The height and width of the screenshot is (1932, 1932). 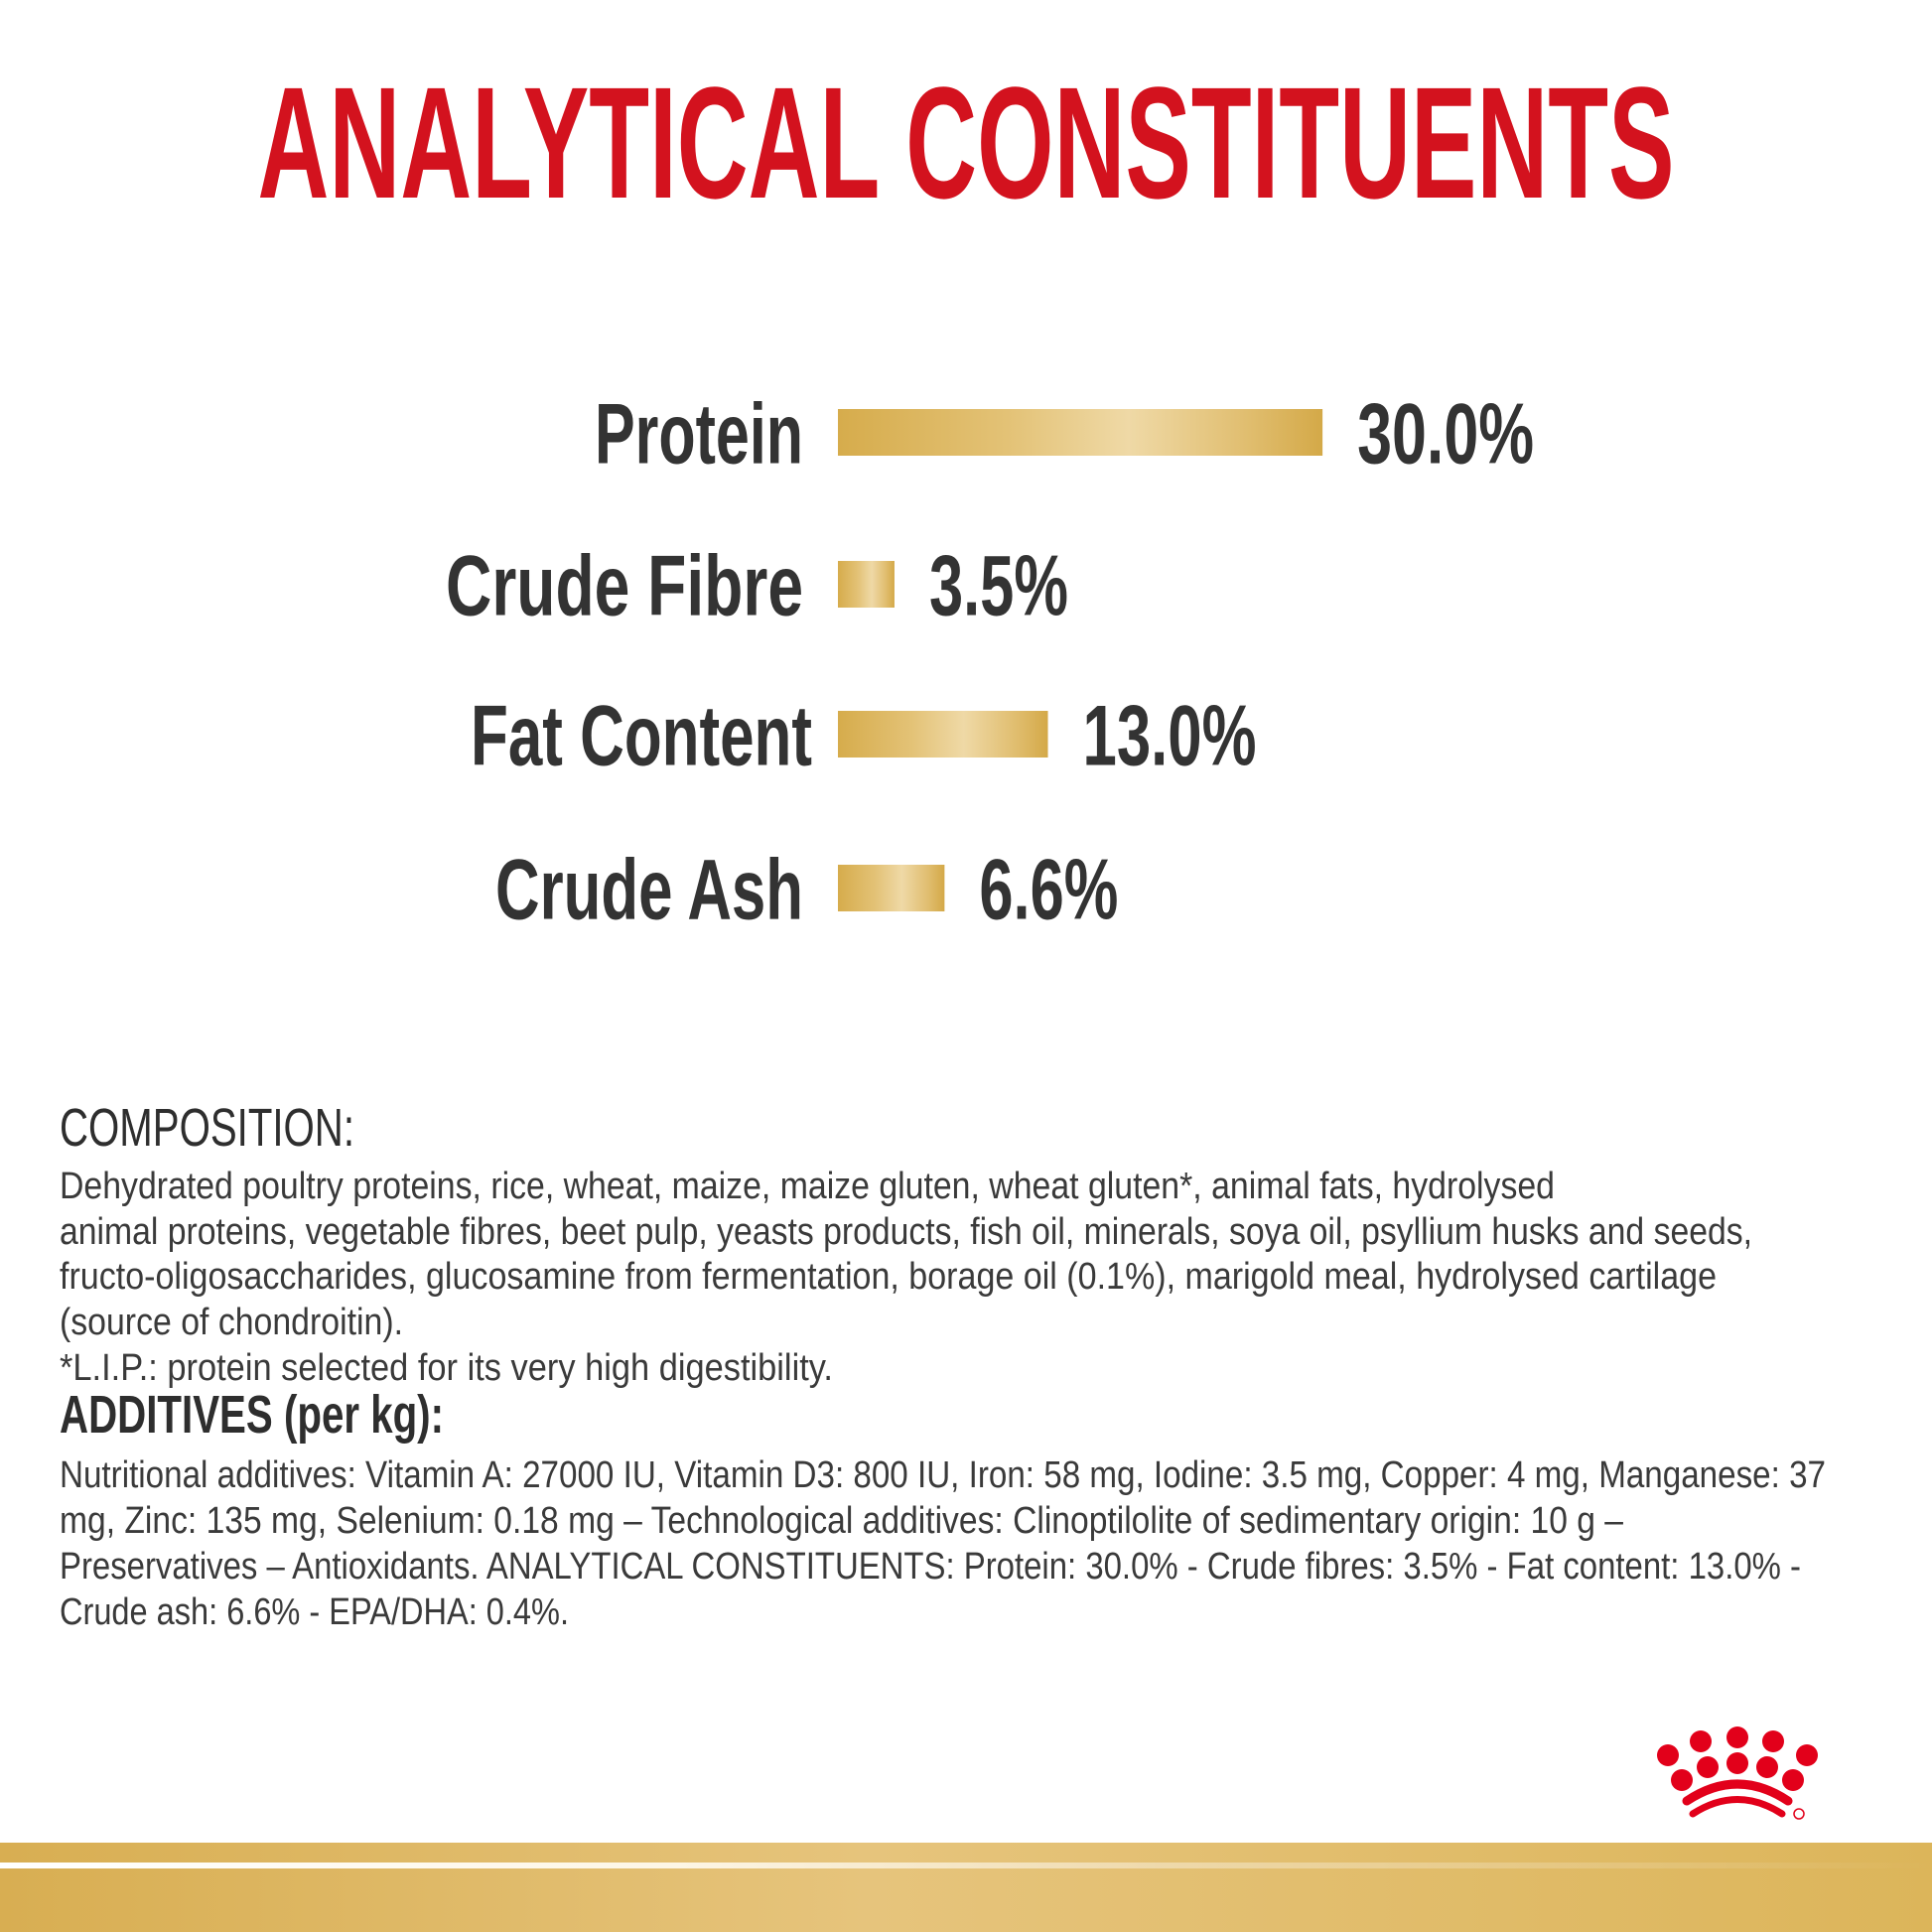 What do you see at coordinates (866, 585) in the screenshot?
I see `bar-crude-fibre` at bounding box center [866, 585].